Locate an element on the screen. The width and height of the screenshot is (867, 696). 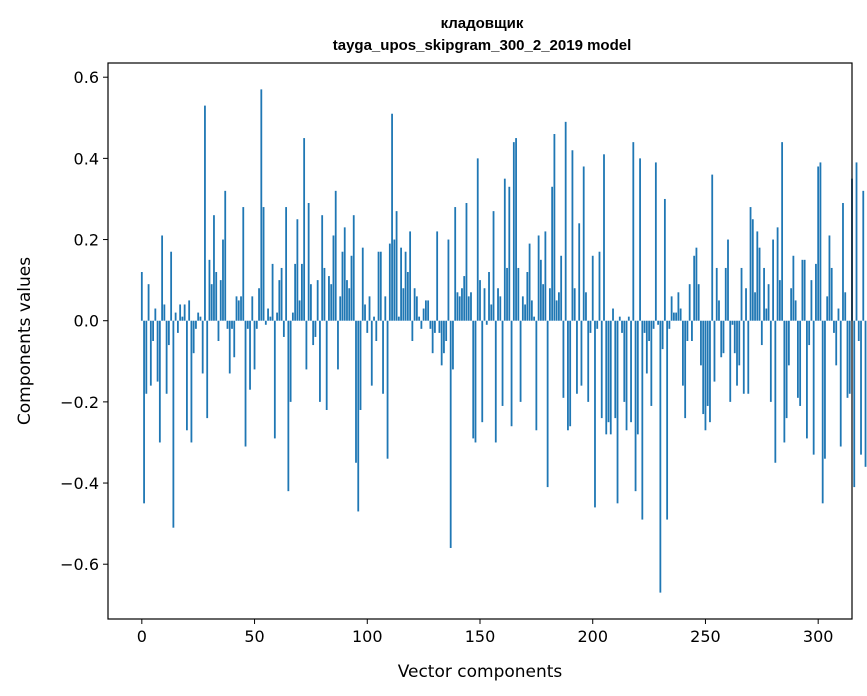
x-tick-label: 300 is located at coordinates (818, 636).